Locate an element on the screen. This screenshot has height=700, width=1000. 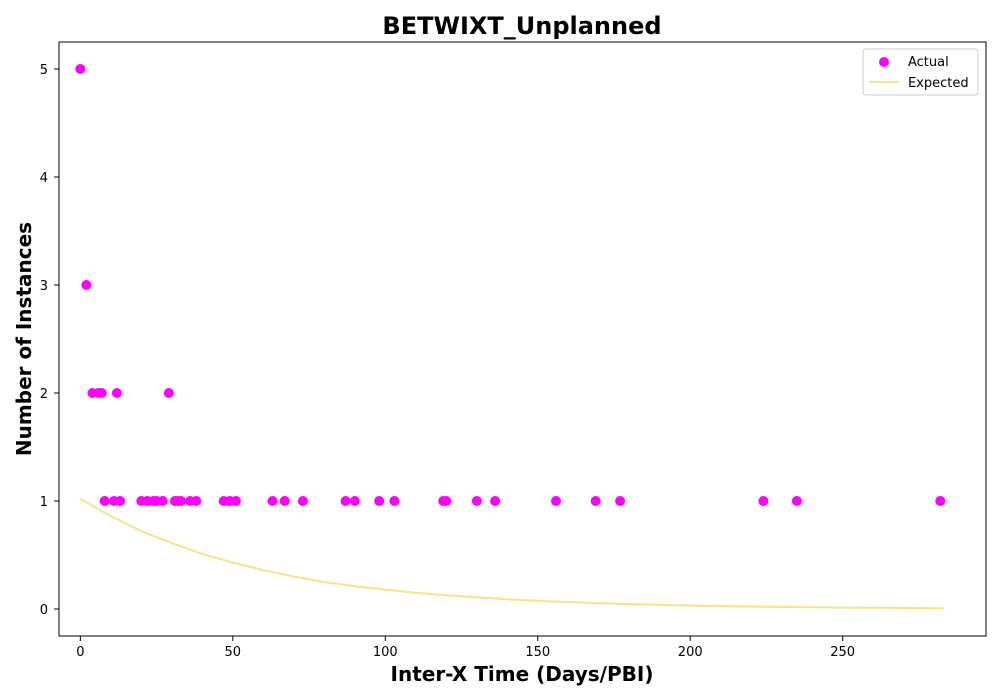
x-axis-ticks: 0 50 100 150 200 250 is located at coordinates (465, 648).